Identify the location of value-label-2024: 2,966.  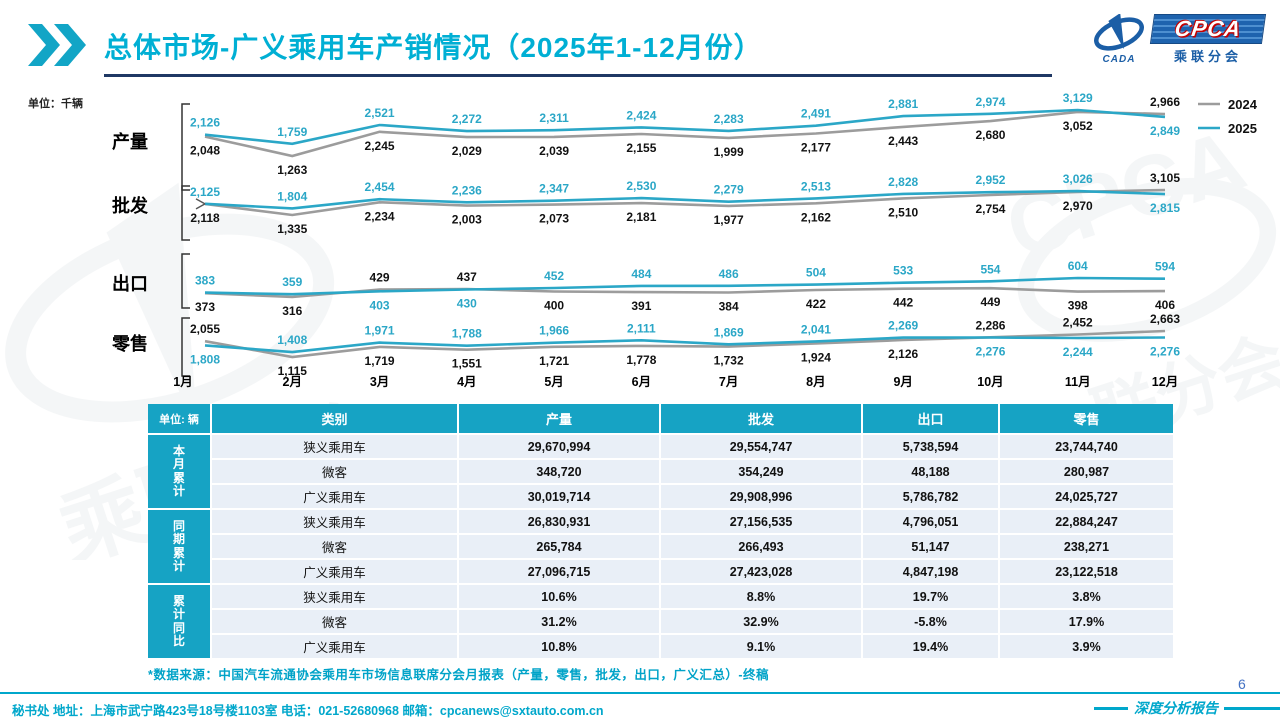
(1165, 102).